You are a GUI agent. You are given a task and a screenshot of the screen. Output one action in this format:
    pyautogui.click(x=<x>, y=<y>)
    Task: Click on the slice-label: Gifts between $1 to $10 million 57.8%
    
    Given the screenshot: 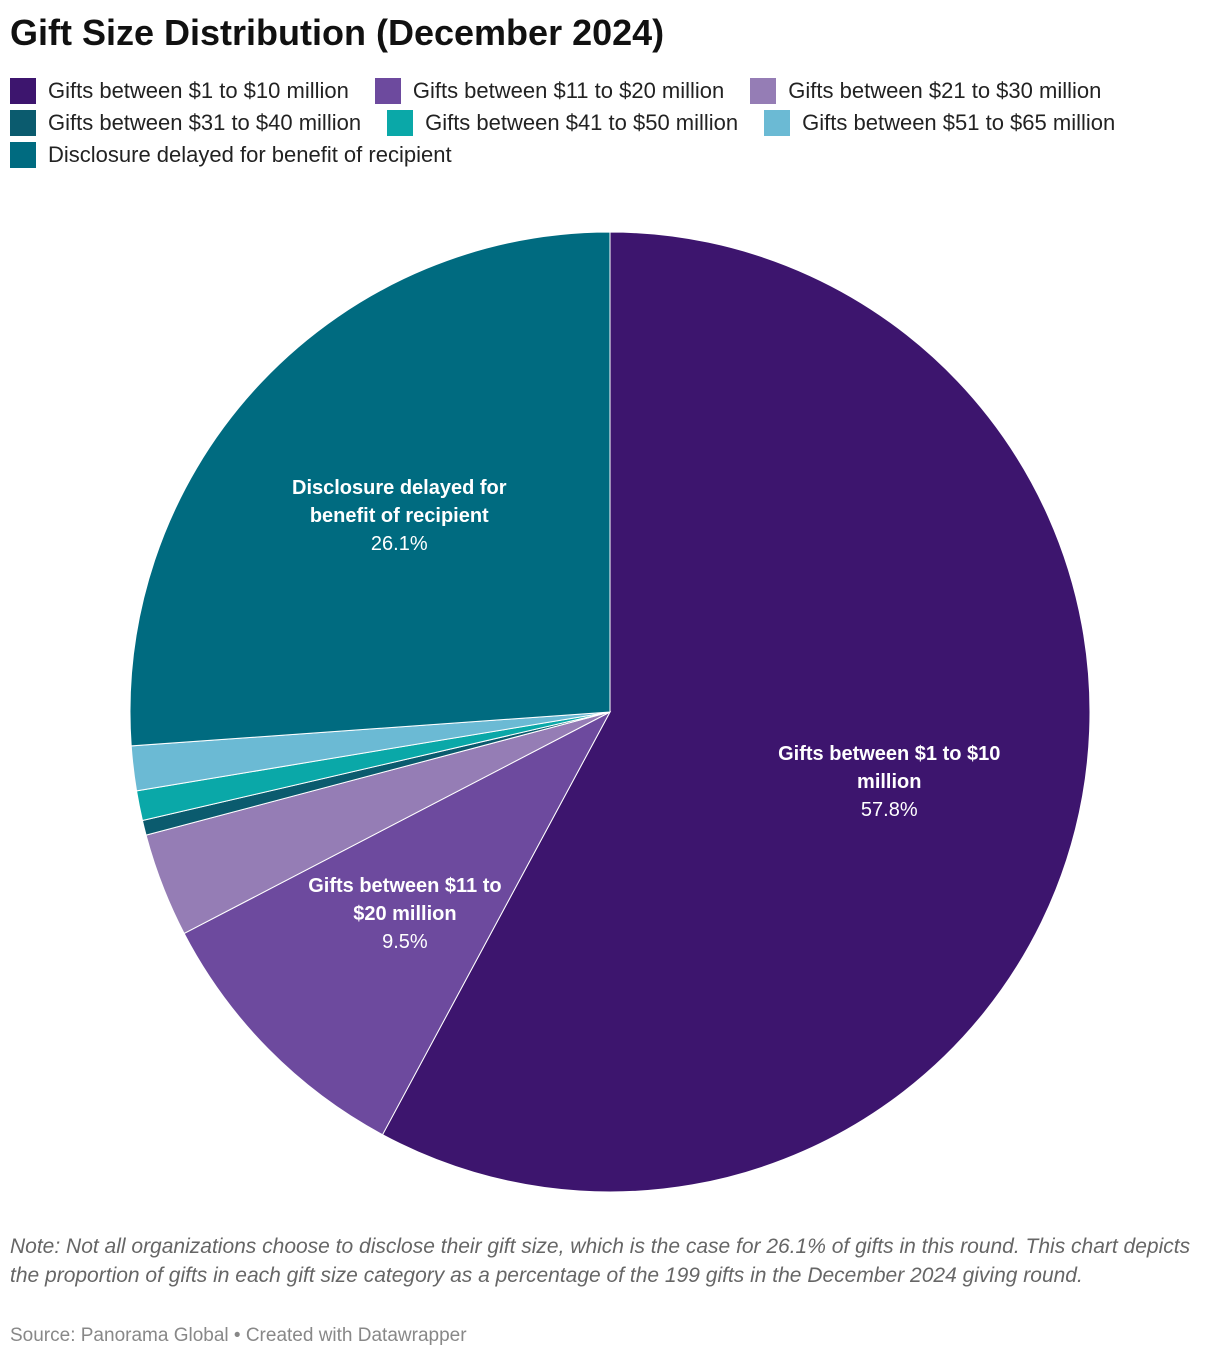 What is the action you would take?
    pyautogui.click(x=889, y=782)
    